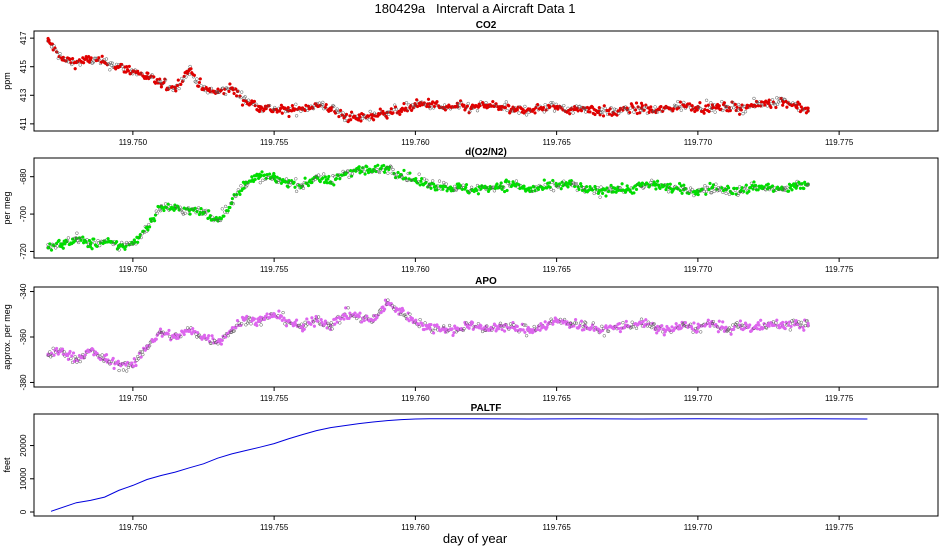  What do you see at coordinates (133, 527) in the screenshot?
I see `paltf-x-tick-label: 119.750` at bounding box center [133, 527].